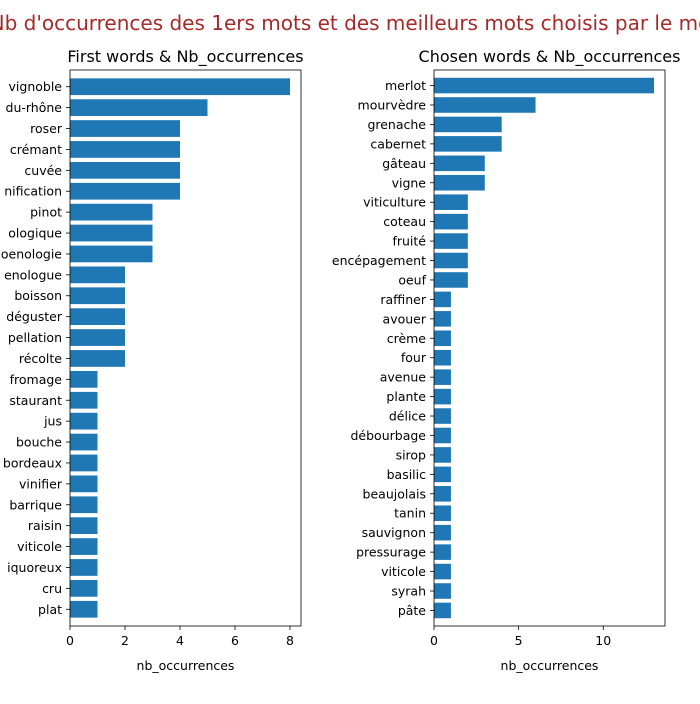  Describe the element at coordinates (468, 144) in the screenshot. I see `bar-cabernet` at that location.